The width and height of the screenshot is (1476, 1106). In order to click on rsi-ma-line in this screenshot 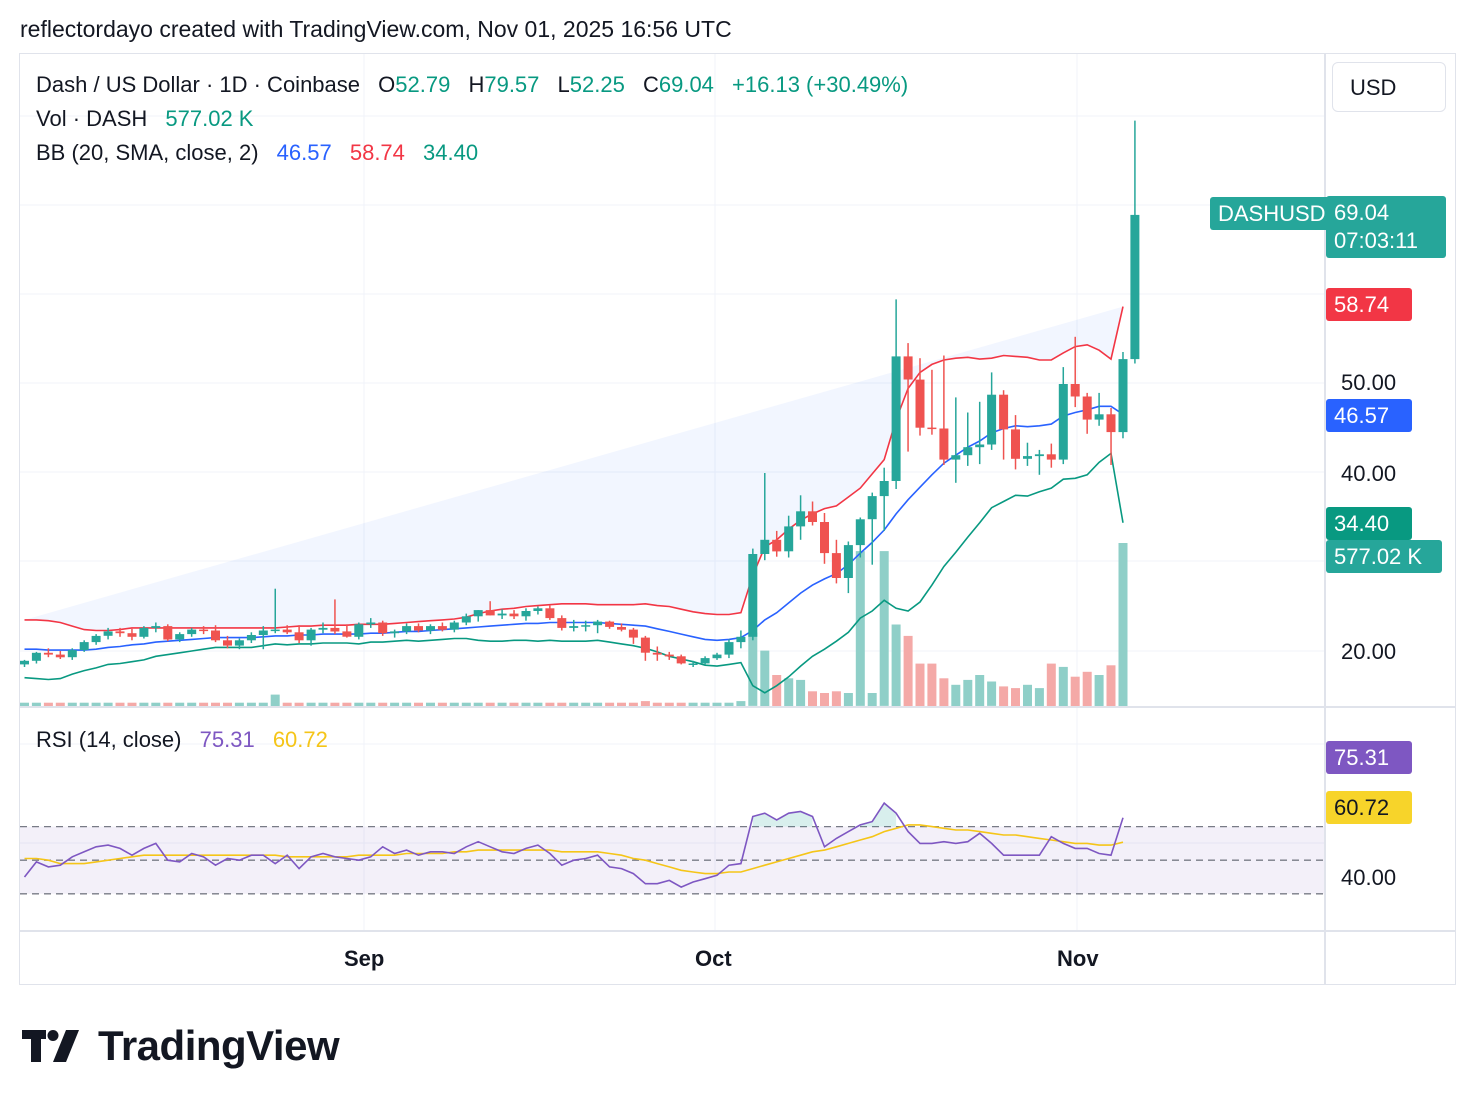, I will do `click(574, 849)`.